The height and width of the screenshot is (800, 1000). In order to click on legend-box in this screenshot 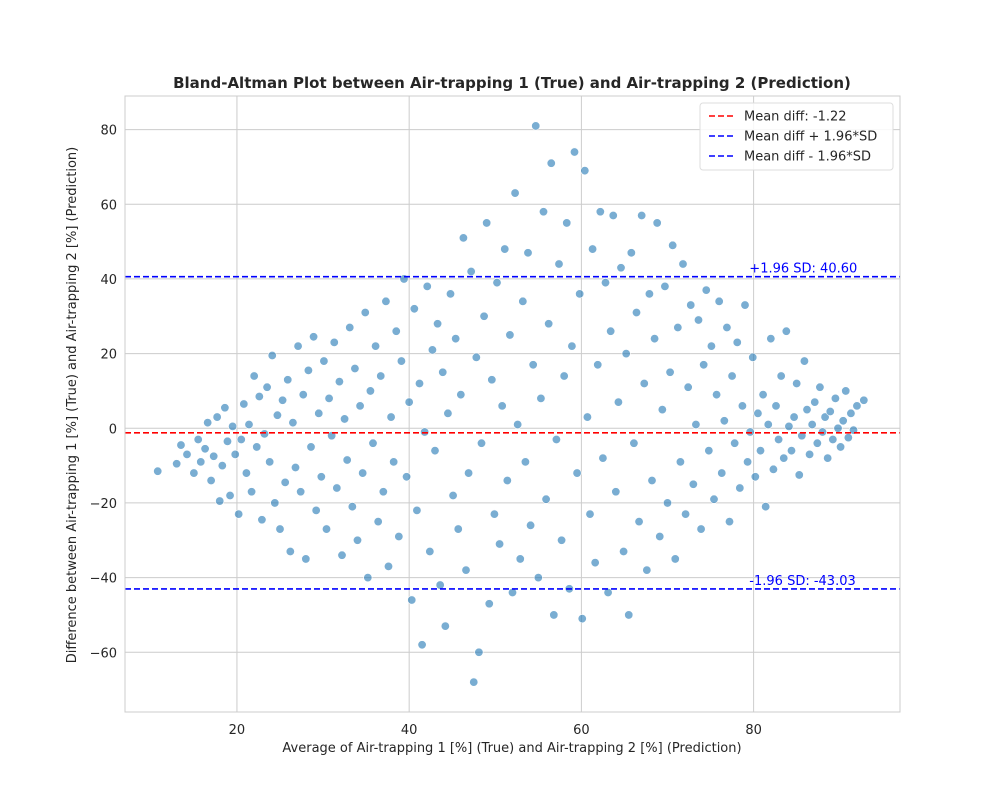, I will do `click(796, 136)`.